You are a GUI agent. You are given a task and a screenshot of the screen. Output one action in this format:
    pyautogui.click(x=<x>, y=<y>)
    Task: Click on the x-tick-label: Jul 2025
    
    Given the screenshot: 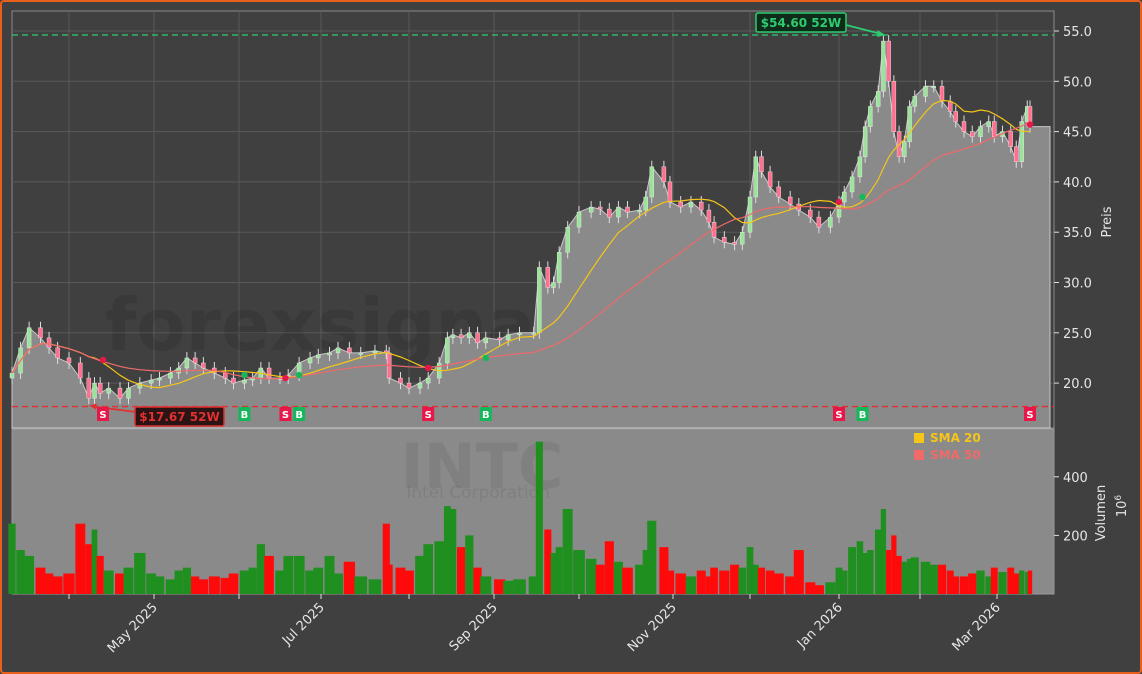 What is the action you would take?
    pyautogui.click(x=303, y=624)
    